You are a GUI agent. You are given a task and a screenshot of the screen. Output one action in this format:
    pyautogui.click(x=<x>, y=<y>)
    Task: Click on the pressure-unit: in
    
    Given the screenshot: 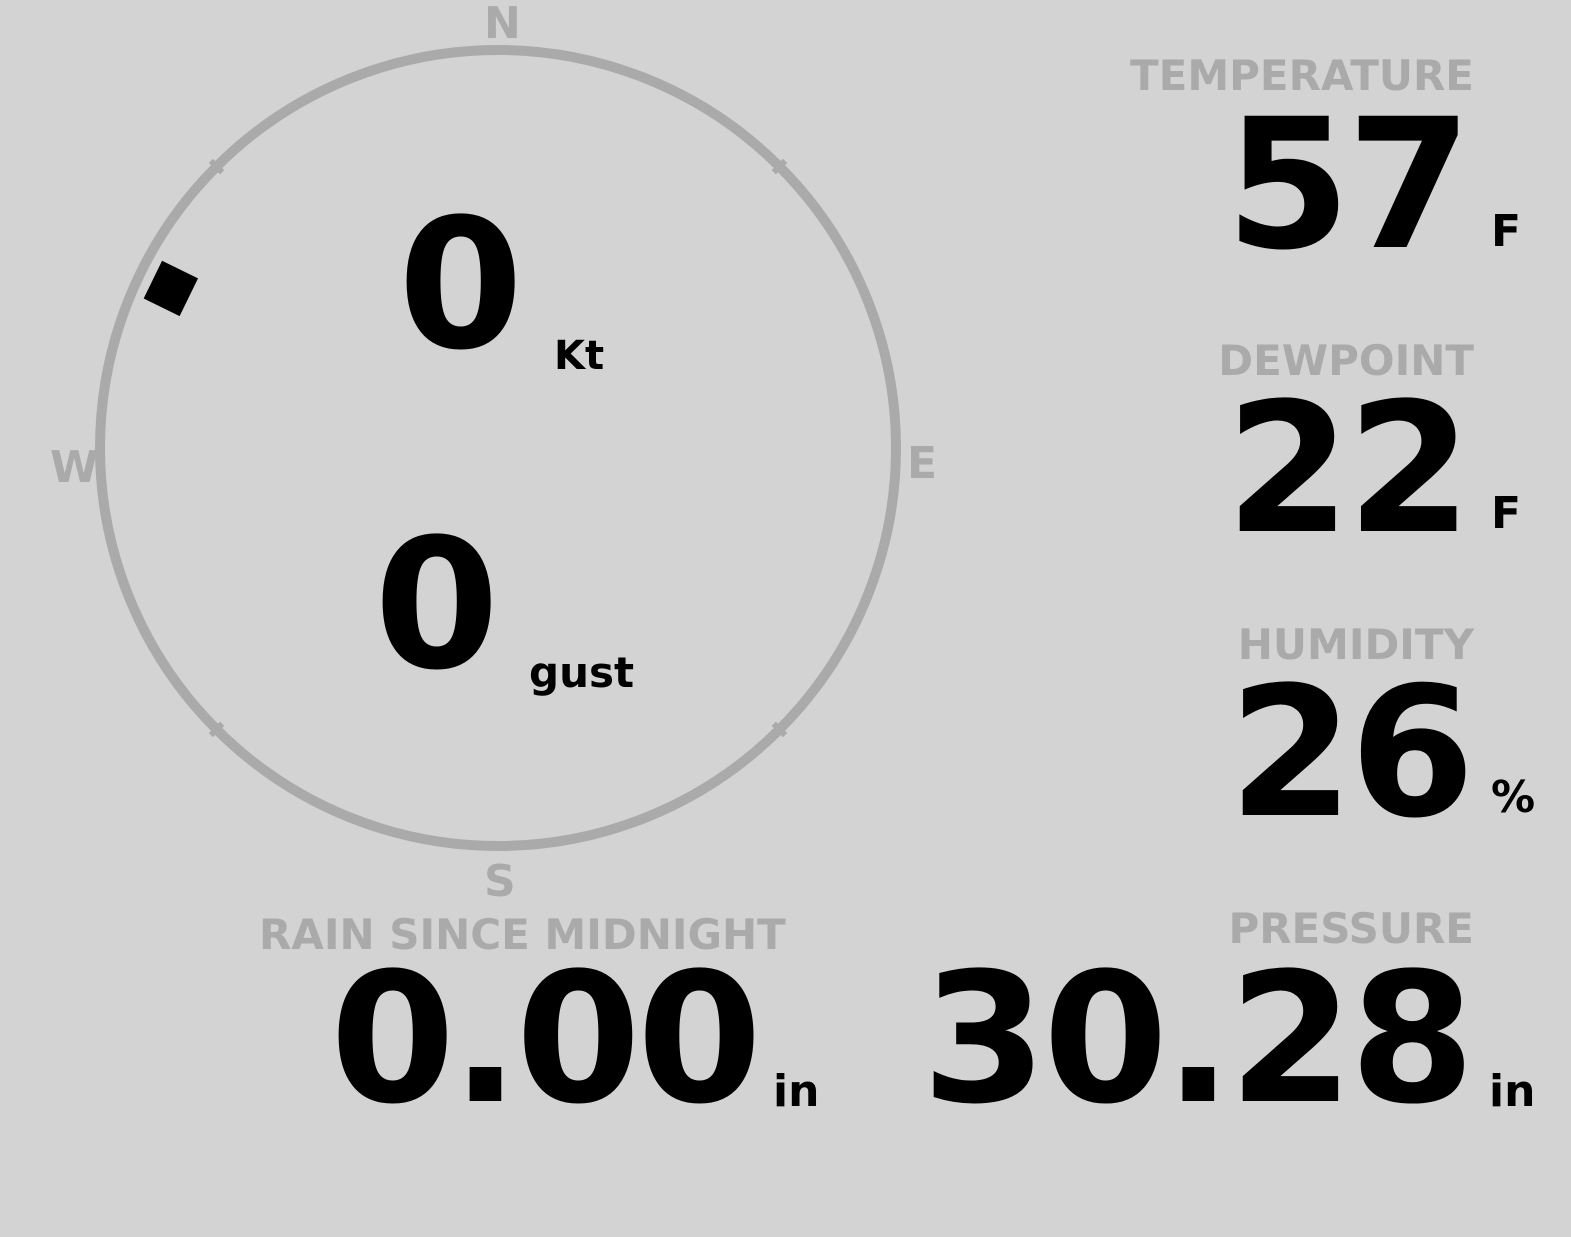 What is the action you would take?
    pyautogui.click(x=1512, y=1091)
    